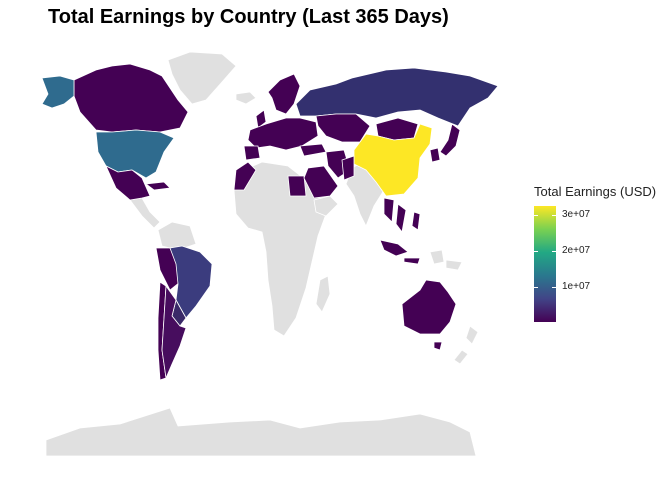 This screenshot has height=480, width=672. What do you see at coordinates (131, 98) in the screenshot?
I see `country-canada` at bounding box center [131, 98].